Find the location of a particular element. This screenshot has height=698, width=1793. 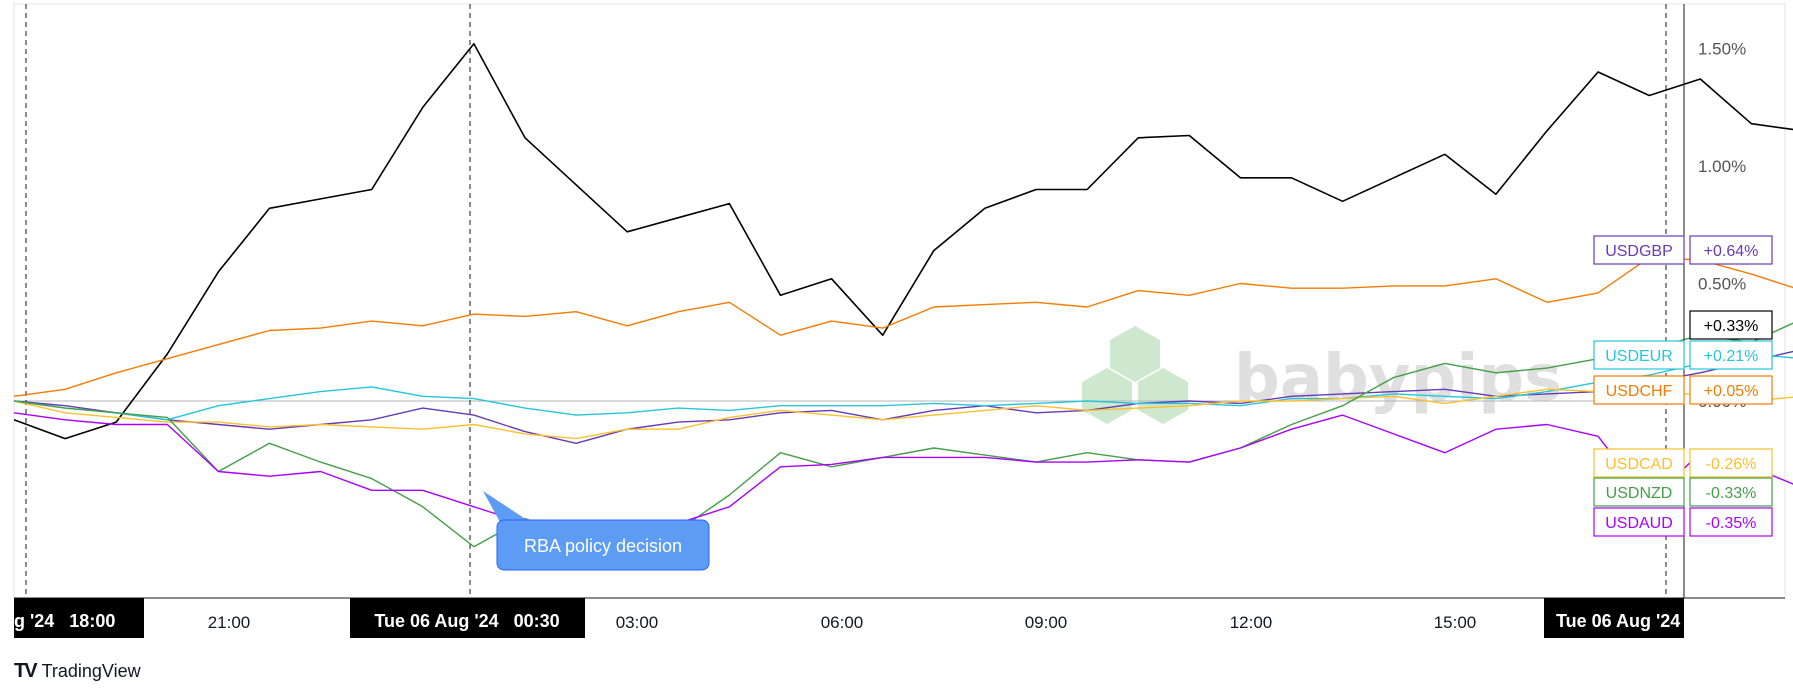

series-name-label: USDCAD is located at coordinates (1639, 464).